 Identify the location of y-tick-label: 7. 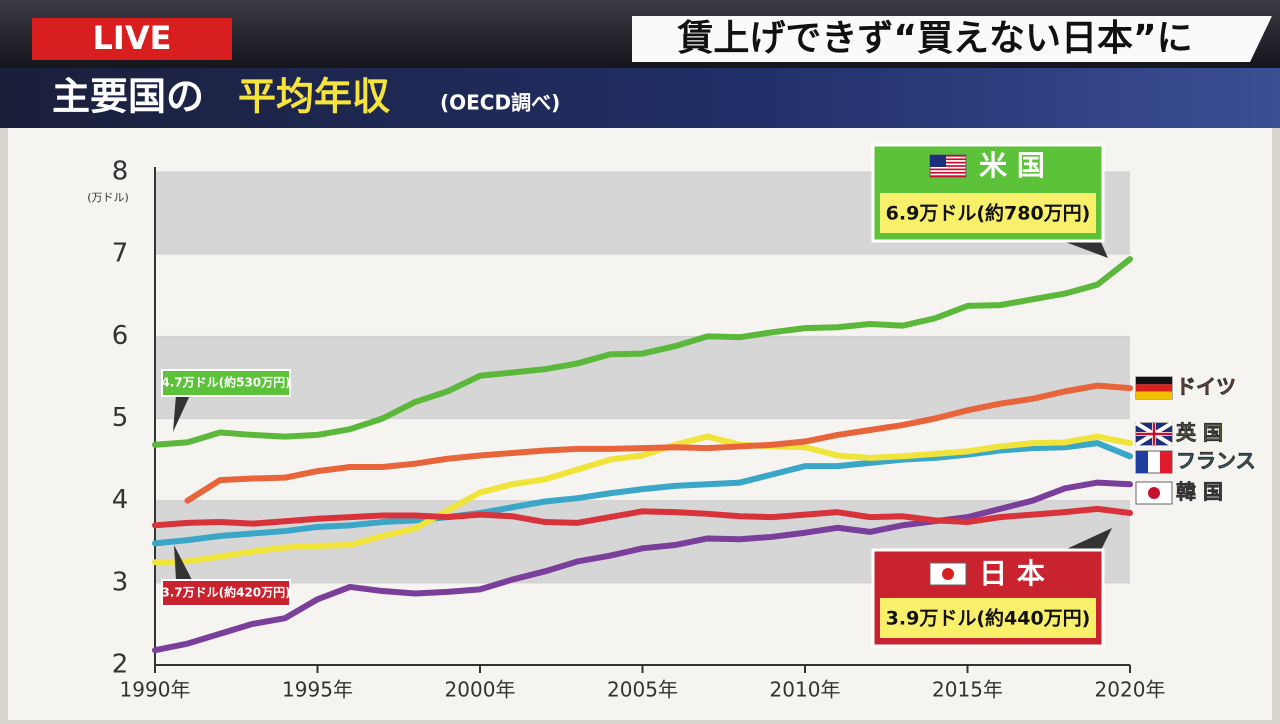
(120, 254).